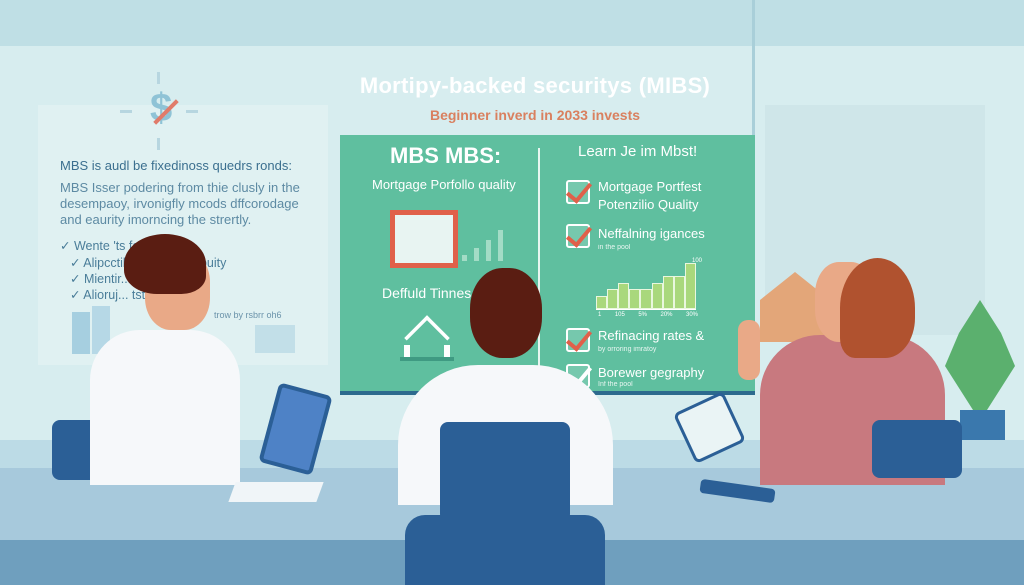  I want to click on board-item-title: Mortgage Portfest, so click(650, 186).